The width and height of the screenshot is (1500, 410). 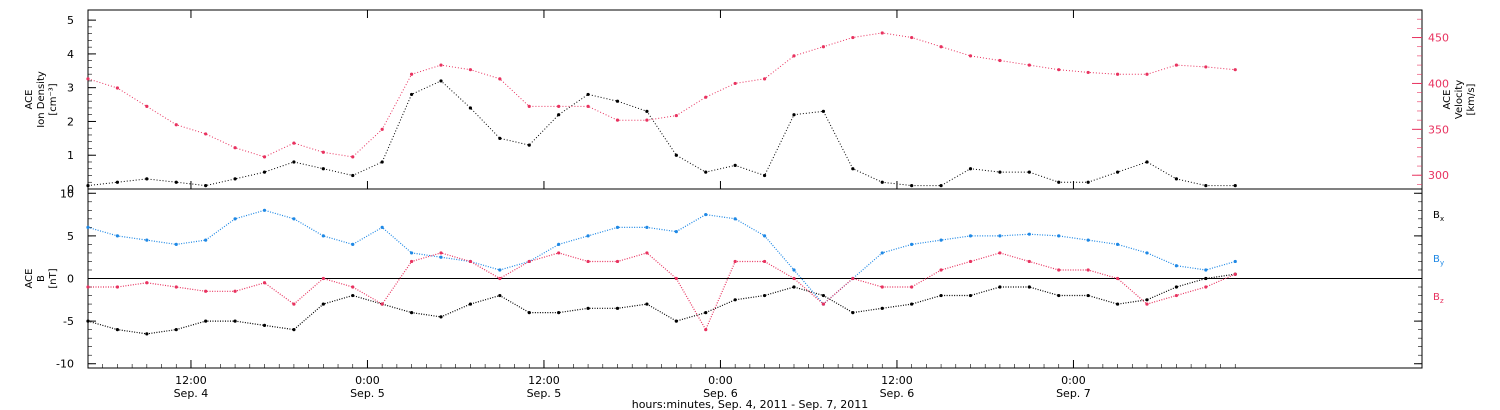 What do you see at coordinates (70, 279) in the screenshot?
I see `bottom-left-tick-label: 0` at bounding box center [70, 279].